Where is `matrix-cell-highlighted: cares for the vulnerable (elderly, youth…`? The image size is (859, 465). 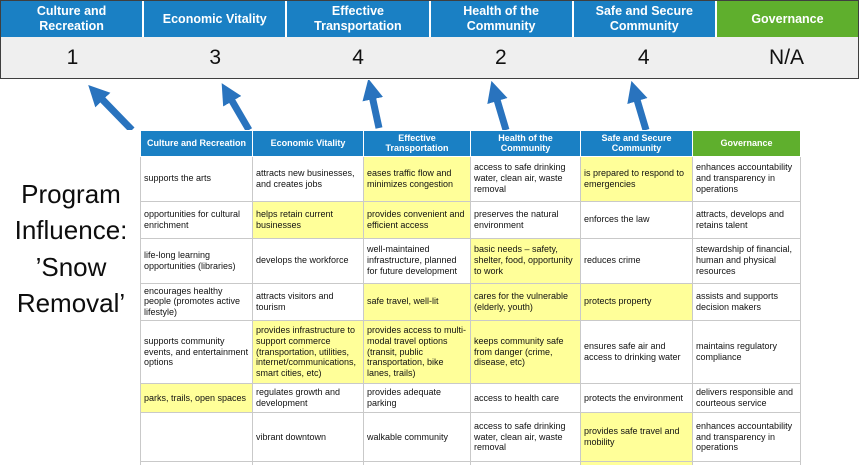 matrix-cell-highlighted: cares for the vulnerable (elderly, youth… is located at coordinates (525, 302).